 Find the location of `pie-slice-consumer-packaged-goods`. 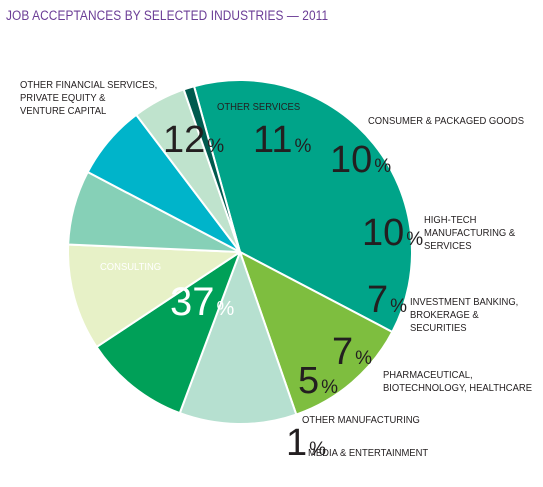

pie-slice-consumer-packaged-goods is located at coordinates (168, 333).